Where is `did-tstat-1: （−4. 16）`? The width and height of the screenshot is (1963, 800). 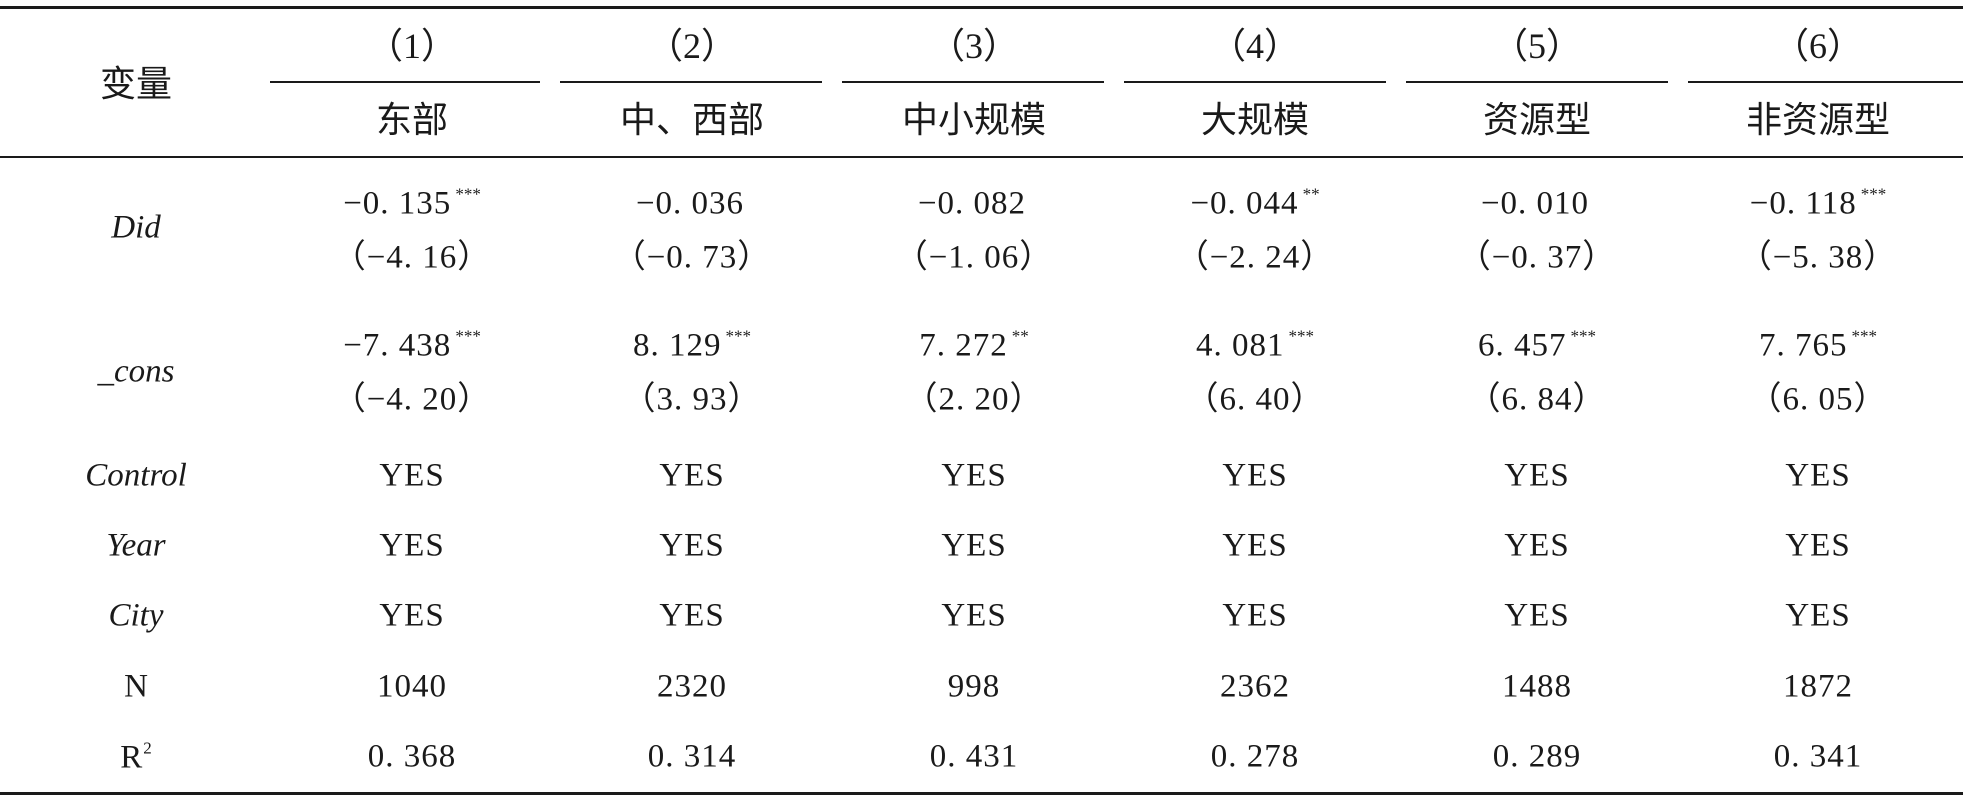 did-tstat-1: （−4. 16） is located at coordinates (412, 257).